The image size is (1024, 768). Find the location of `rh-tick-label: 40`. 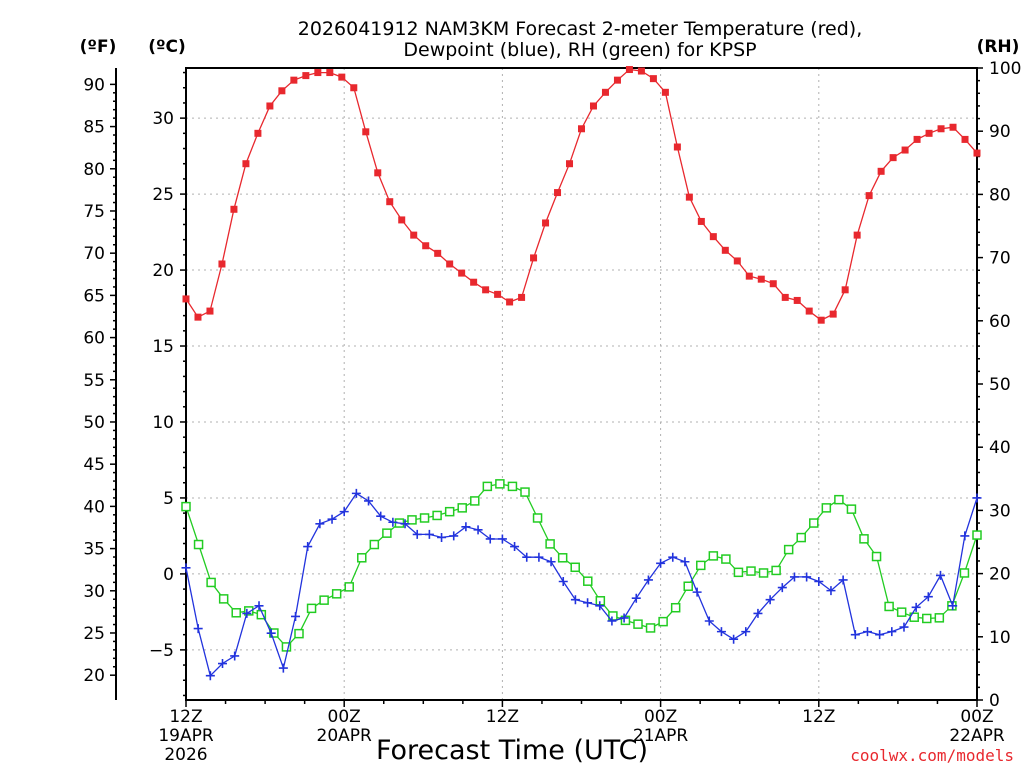

rh-tick-label: 40 is located at coordinates (1000, 448).